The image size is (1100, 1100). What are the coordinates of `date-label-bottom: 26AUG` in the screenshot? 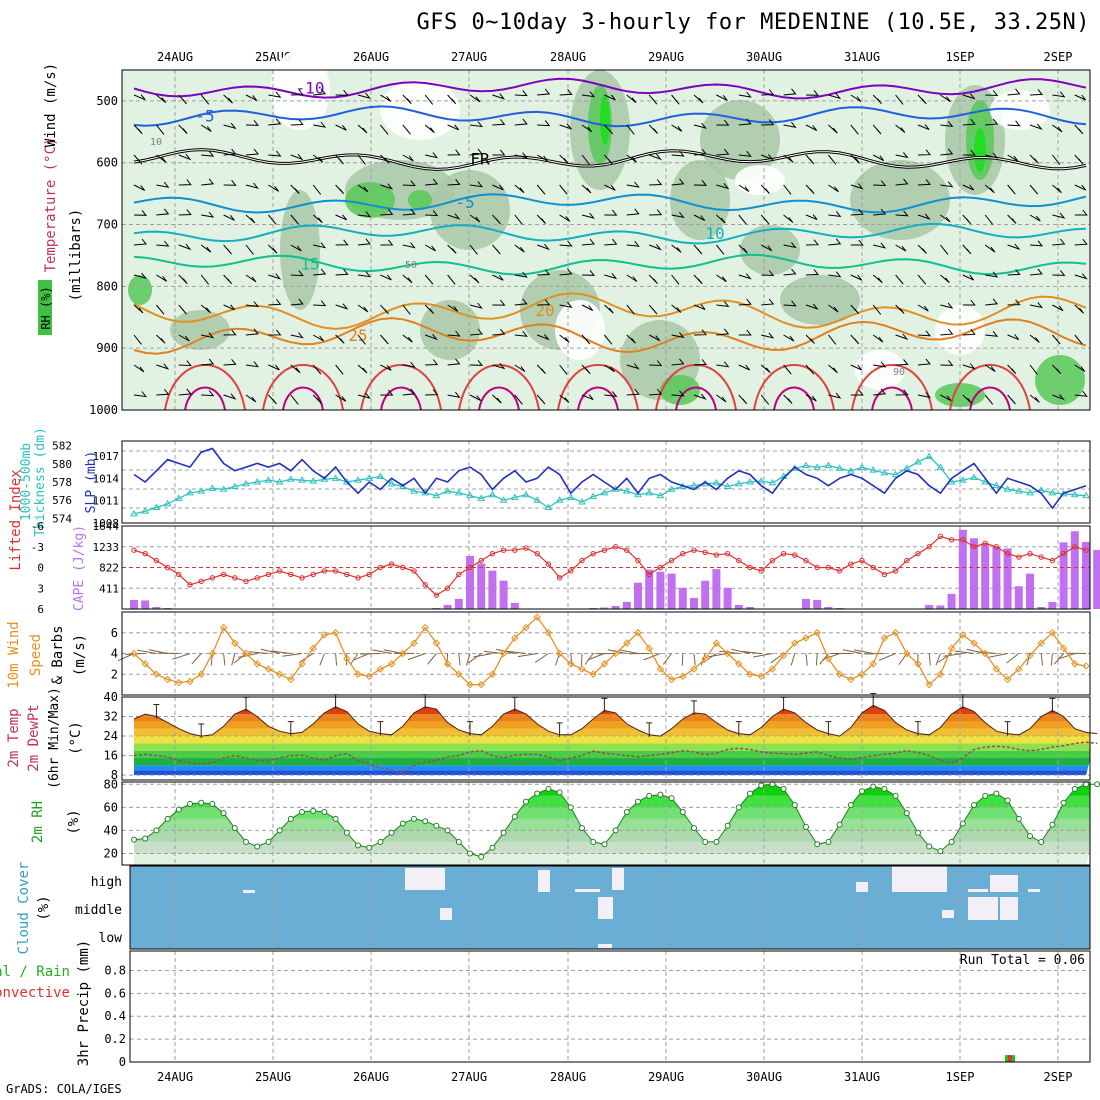 It's located at (371, 1077).